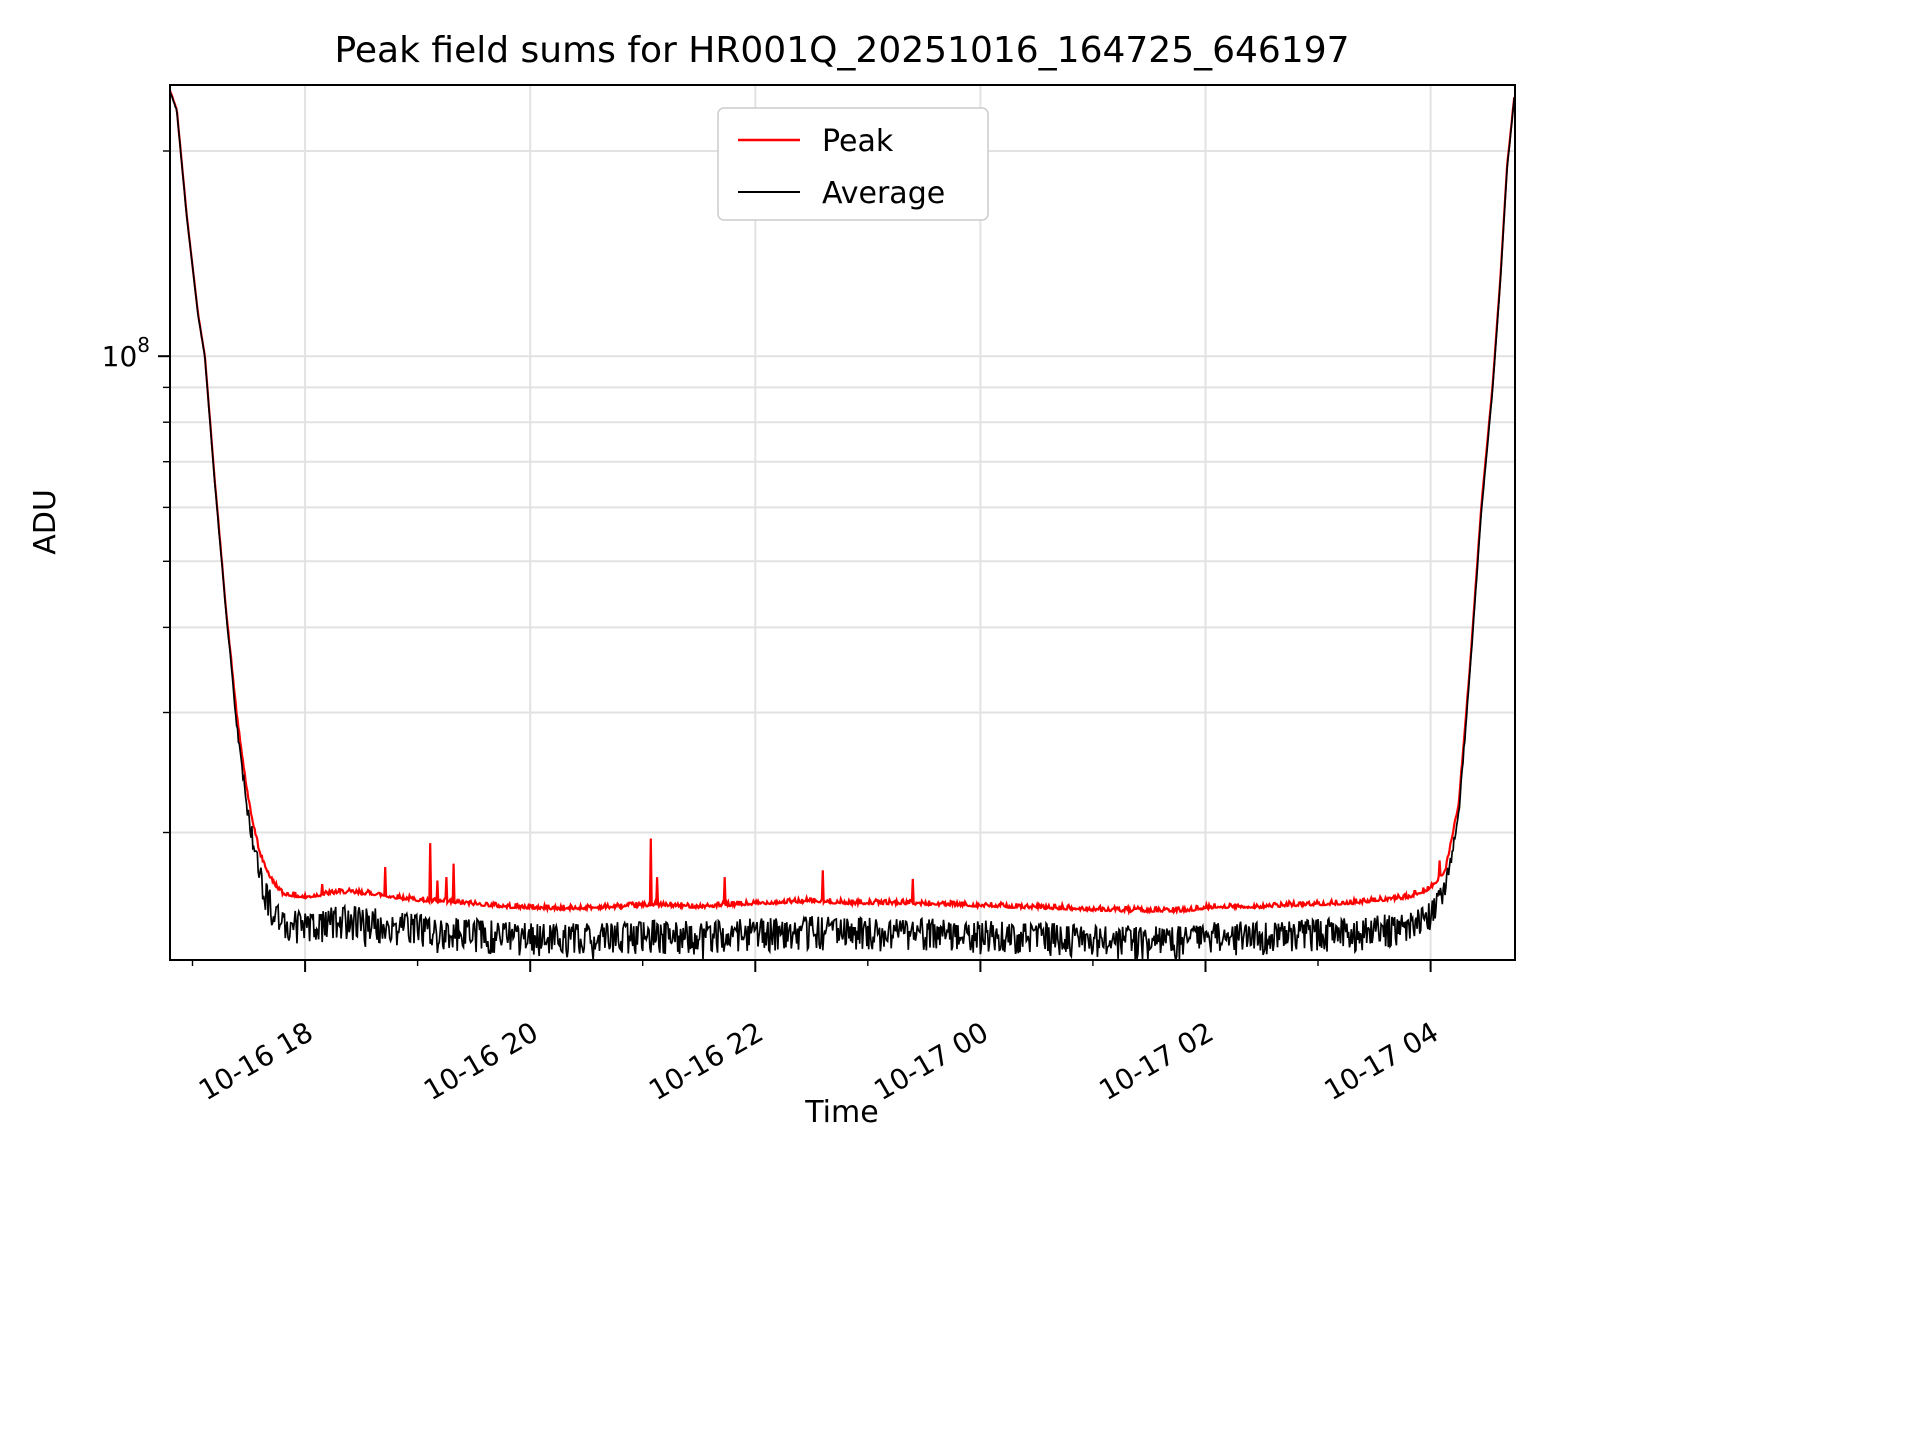 This screenshot has width=1920, height=1440. What do you see at coordinates (256, 1061) in the screenshot?
I see `x-tick-label: 10-16 18` at bounding box center [256, 1061].